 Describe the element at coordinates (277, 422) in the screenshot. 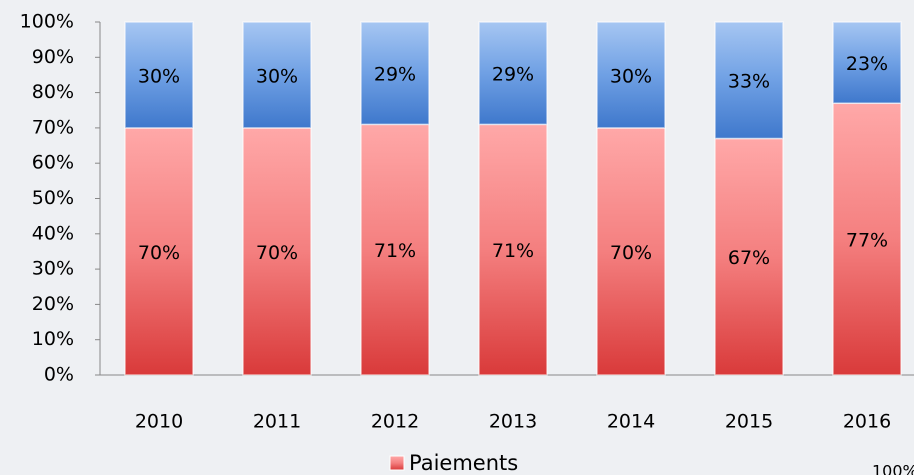

I see `x-tick-label: 2011` at that location.